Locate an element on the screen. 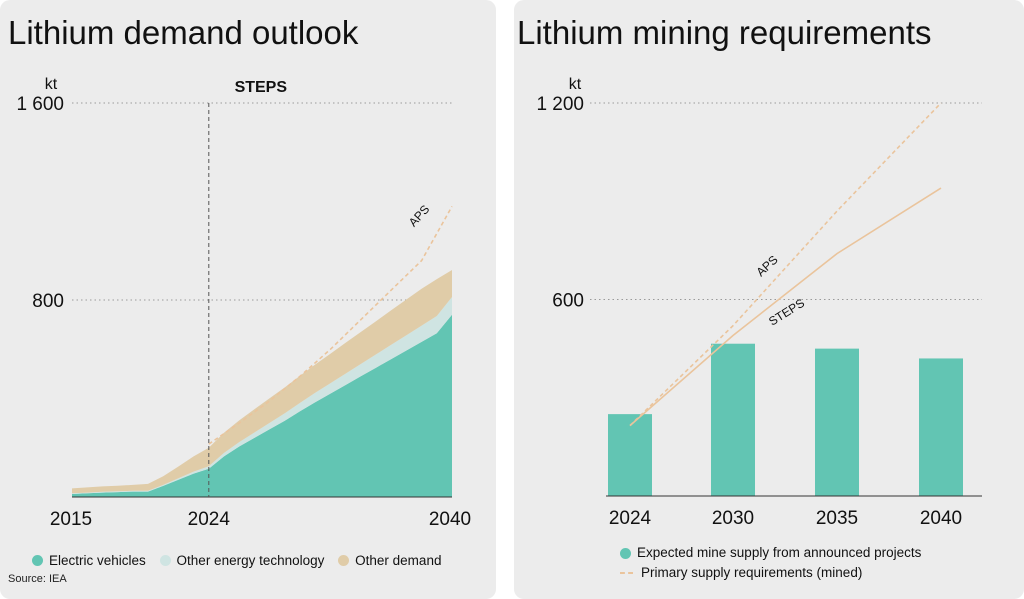 This screenshot has width=1024, height=599. x-tick-label: 2035 is located at coordinates (837, 518).